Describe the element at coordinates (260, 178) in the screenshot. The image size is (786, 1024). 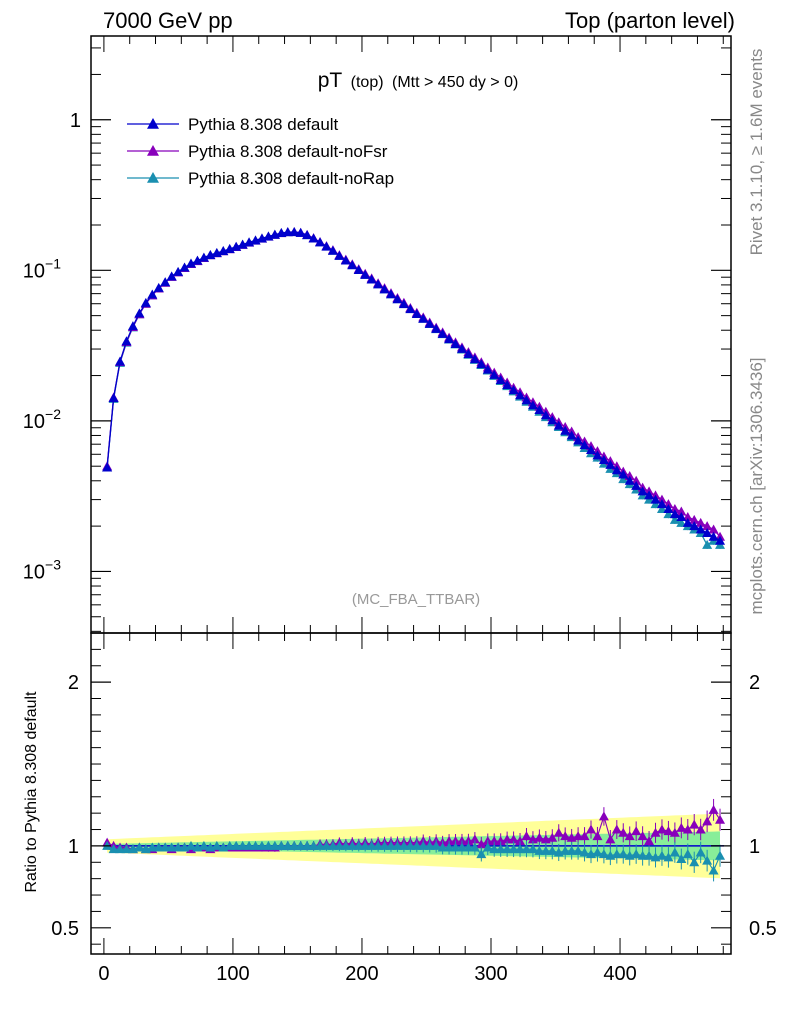
I see `legend-item-noRap: Pythia 8.308 default-noRap` at that location.